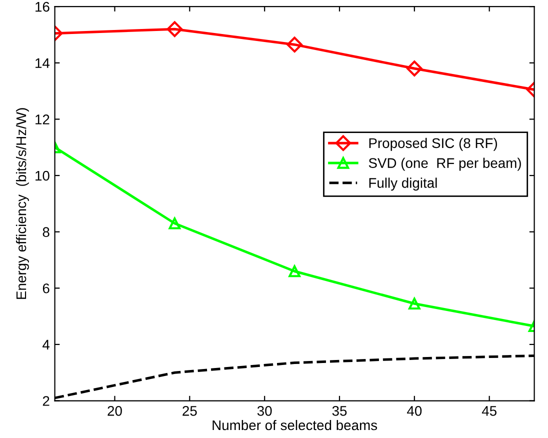 This screenshot has width=548, height=438. I want to click on y-tick-label: 2, so click(46, 401).